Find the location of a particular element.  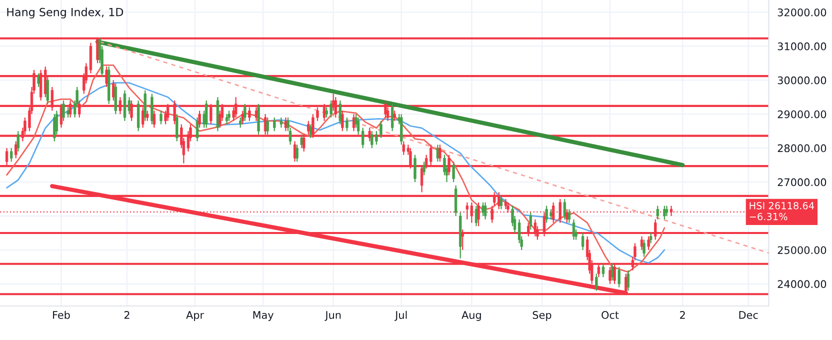

y-tick-label: 30000.00 is located at coordinates (802, 80).